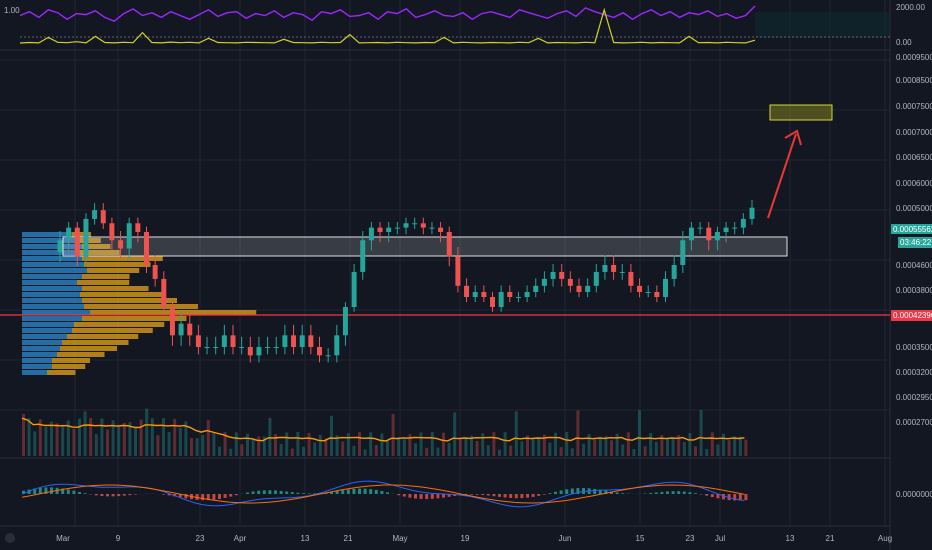 This screenshot has height=550, width=932. Describe the element at coordinates (240, 538) in the screenshot. I see `time-tick-label: Apr` at that location.